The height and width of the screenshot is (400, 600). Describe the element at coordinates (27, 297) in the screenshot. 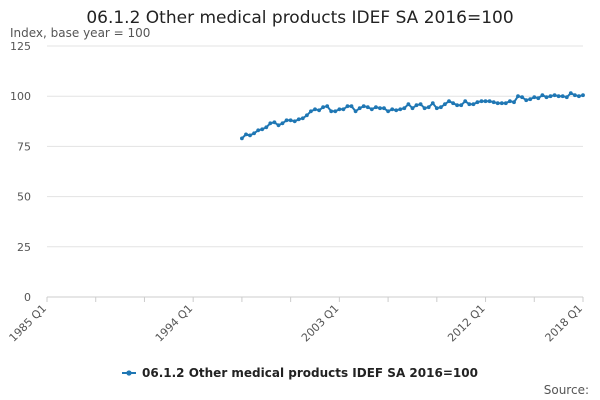

I see `y-tick-label: 0` at that location.